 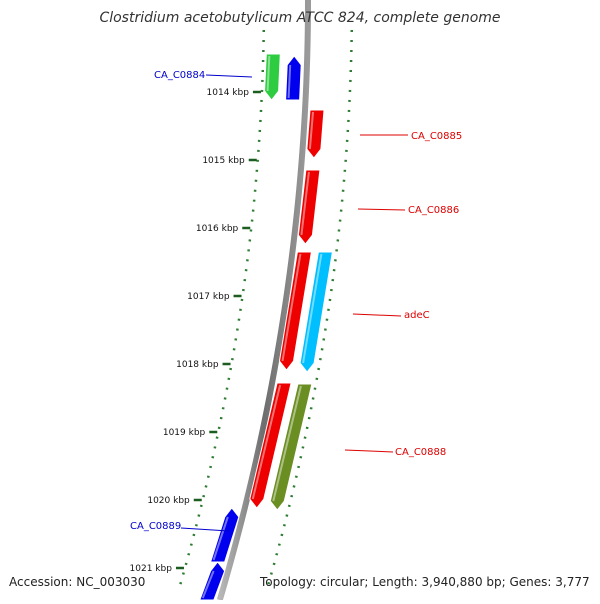 What do you see at coordinates (179, 75) in the screenshot?
I see `gene-label-ca-c0884: CA_C0884` at bounding box center [179, 75].